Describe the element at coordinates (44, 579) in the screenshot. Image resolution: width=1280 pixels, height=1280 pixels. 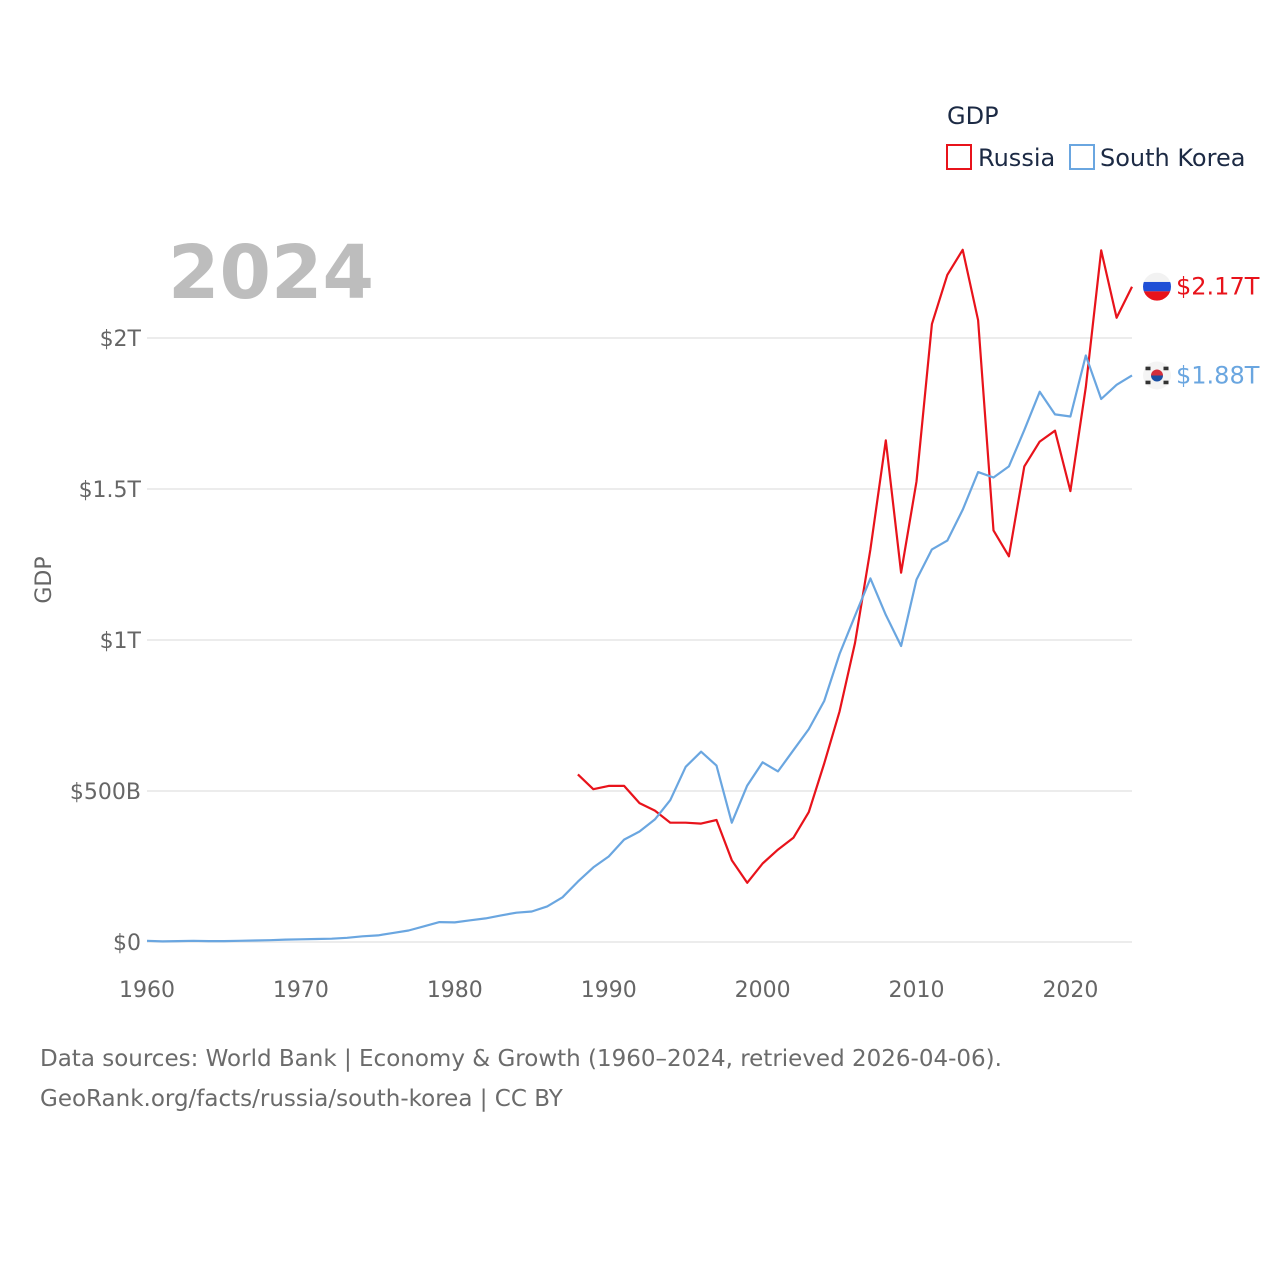
I see `y-axis-label: GDP` at that location.